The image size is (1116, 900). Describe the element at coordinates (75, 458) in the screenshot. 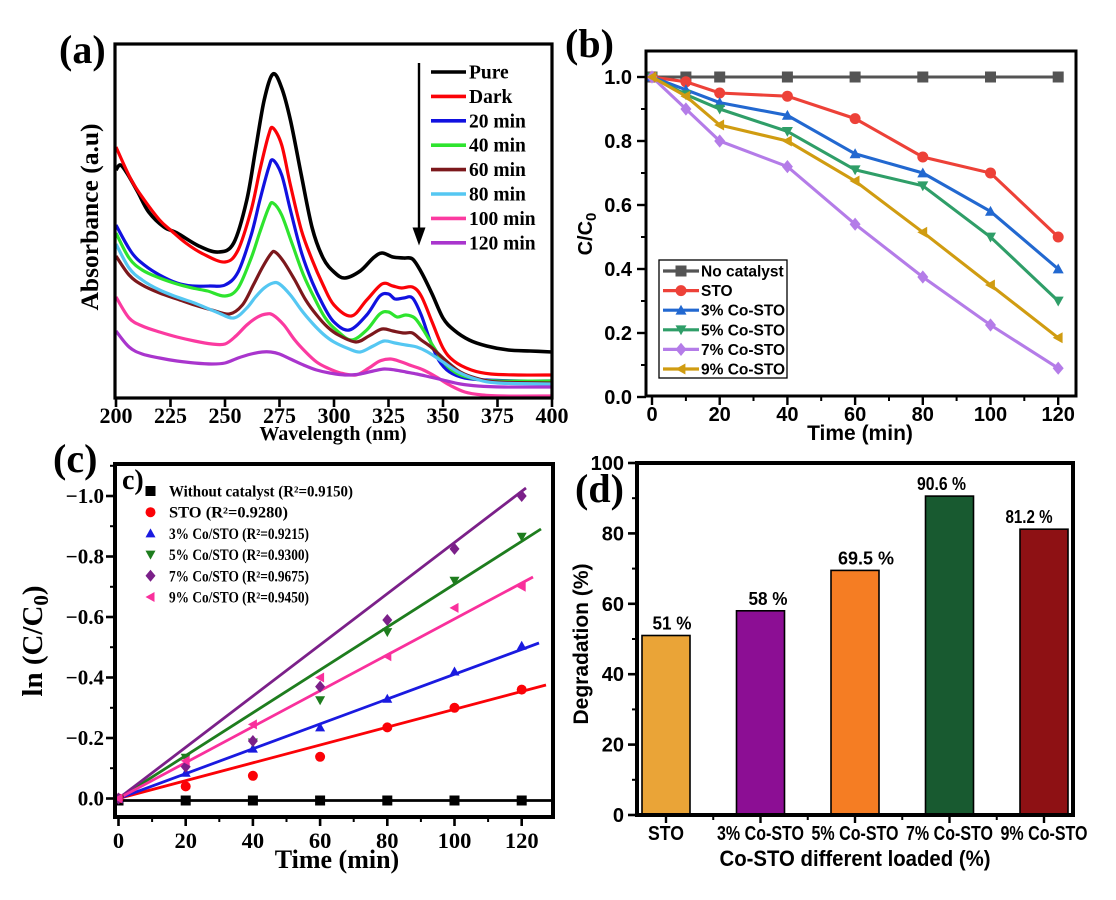

I see `svg-text: (c)` at that location.